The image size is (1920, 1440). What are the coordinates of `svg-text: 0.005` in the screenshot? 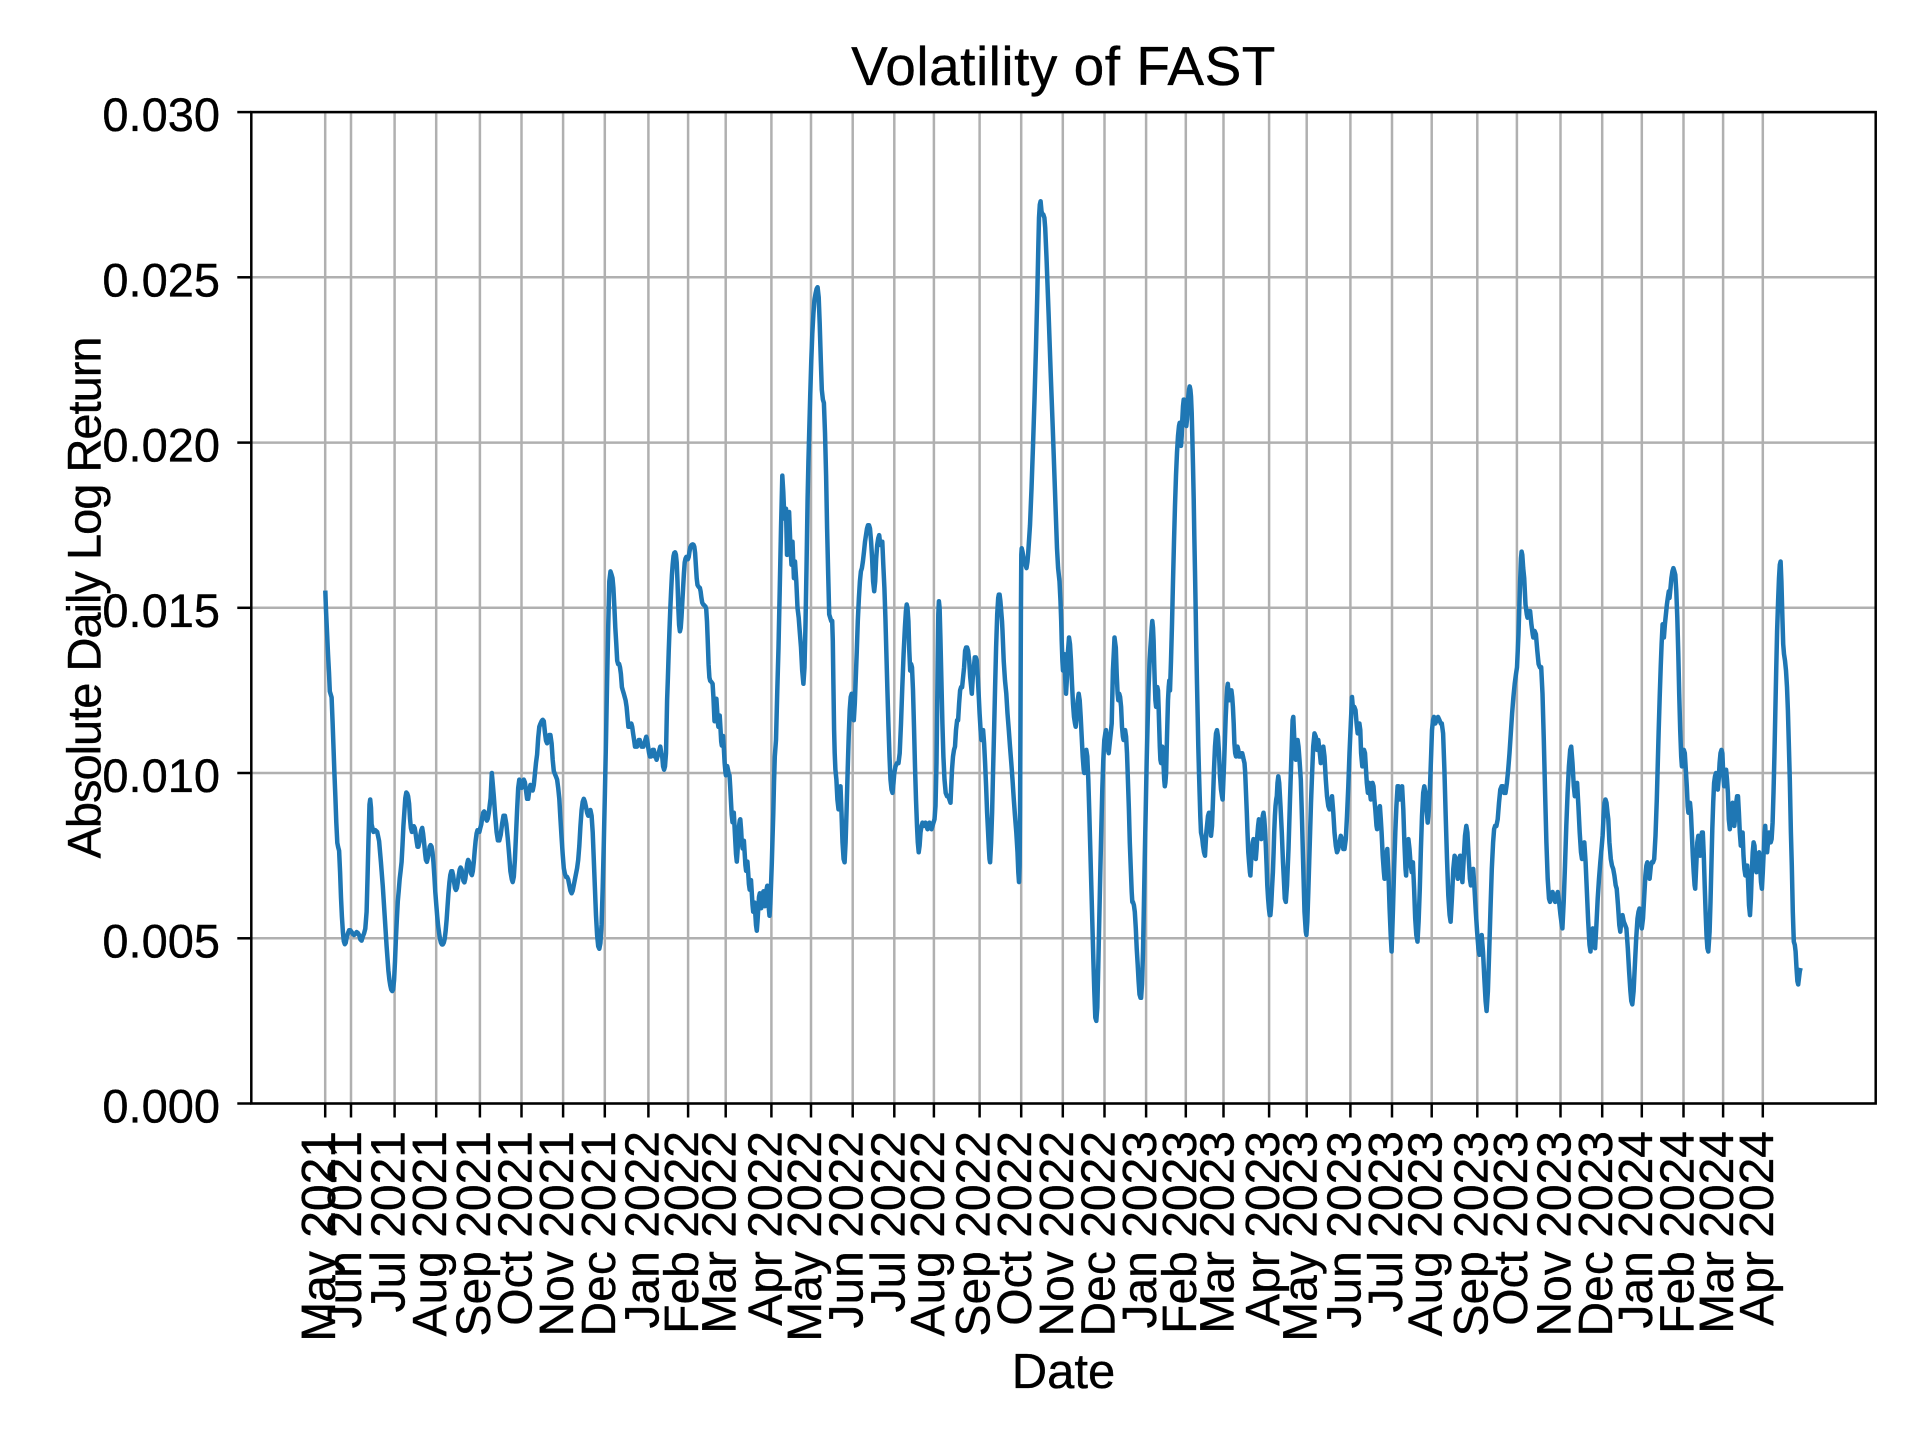 It's located at (161, 940).